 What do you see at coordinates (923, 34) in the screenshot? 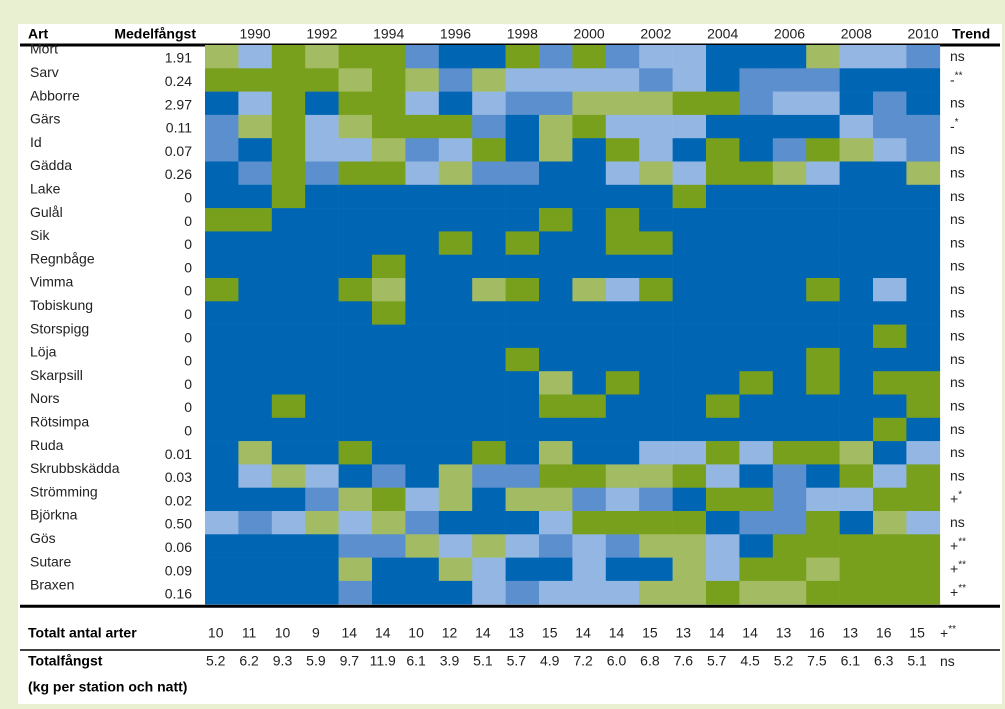
I see `year: 2010` at bounding box center [923, 34].